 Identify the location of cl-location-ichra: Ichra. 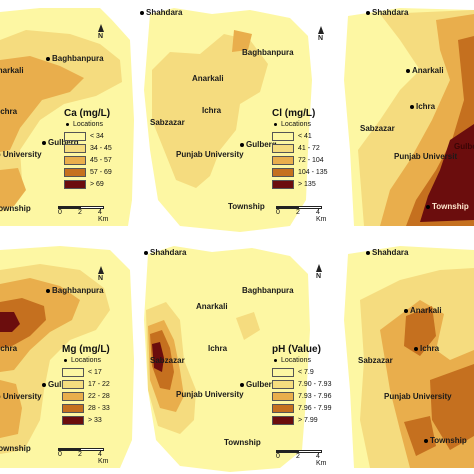
(212, 110).